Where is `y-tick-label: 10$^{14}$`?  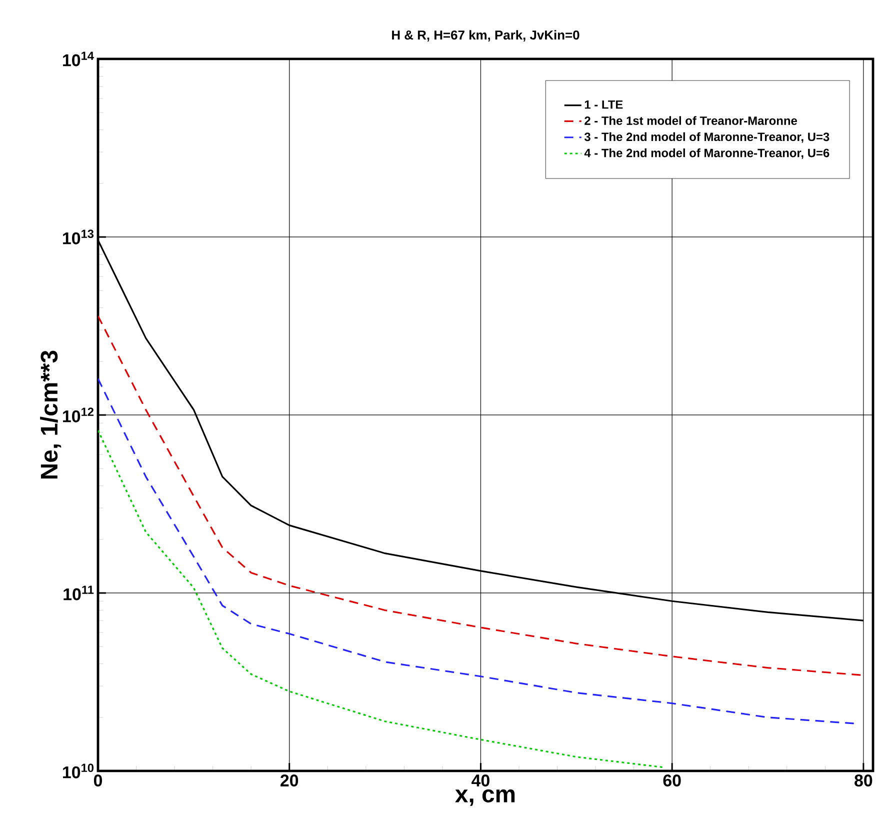
y-tick-label: 10$^{14}$ is located at coordinates (78, 59).